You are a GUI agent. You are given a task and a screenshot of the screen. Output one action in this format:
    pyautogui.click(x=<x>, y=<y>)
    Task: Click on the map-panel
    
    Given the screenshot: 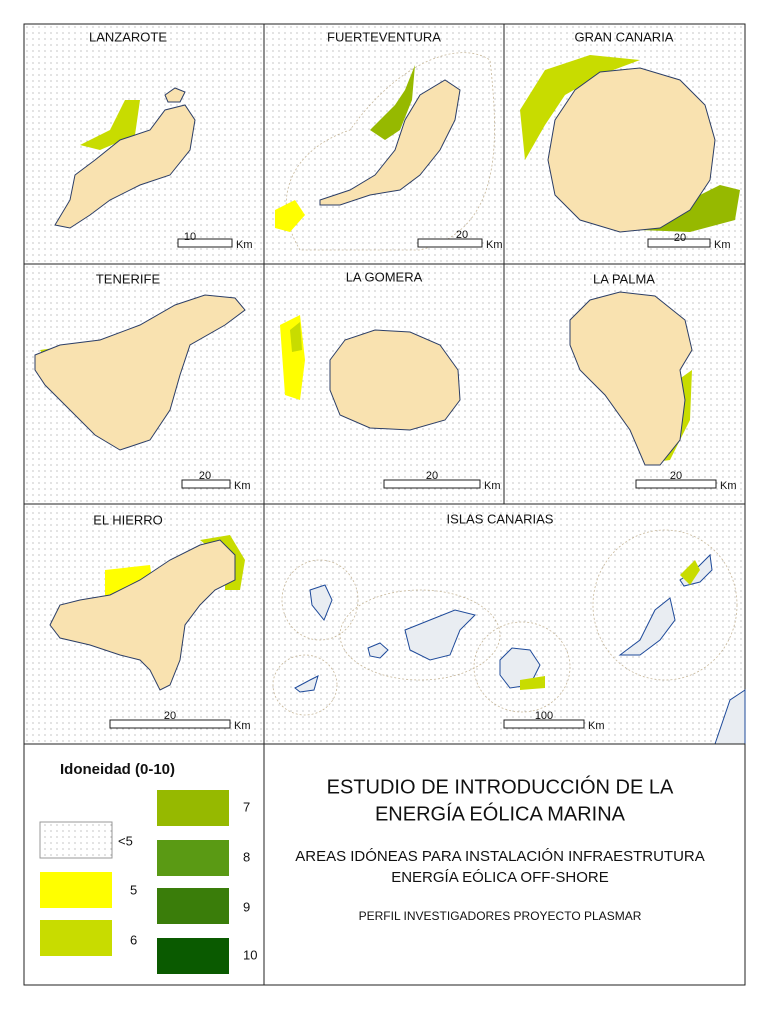 What is the action you would take?
    pyautogui.click(x=384, y=144)
    